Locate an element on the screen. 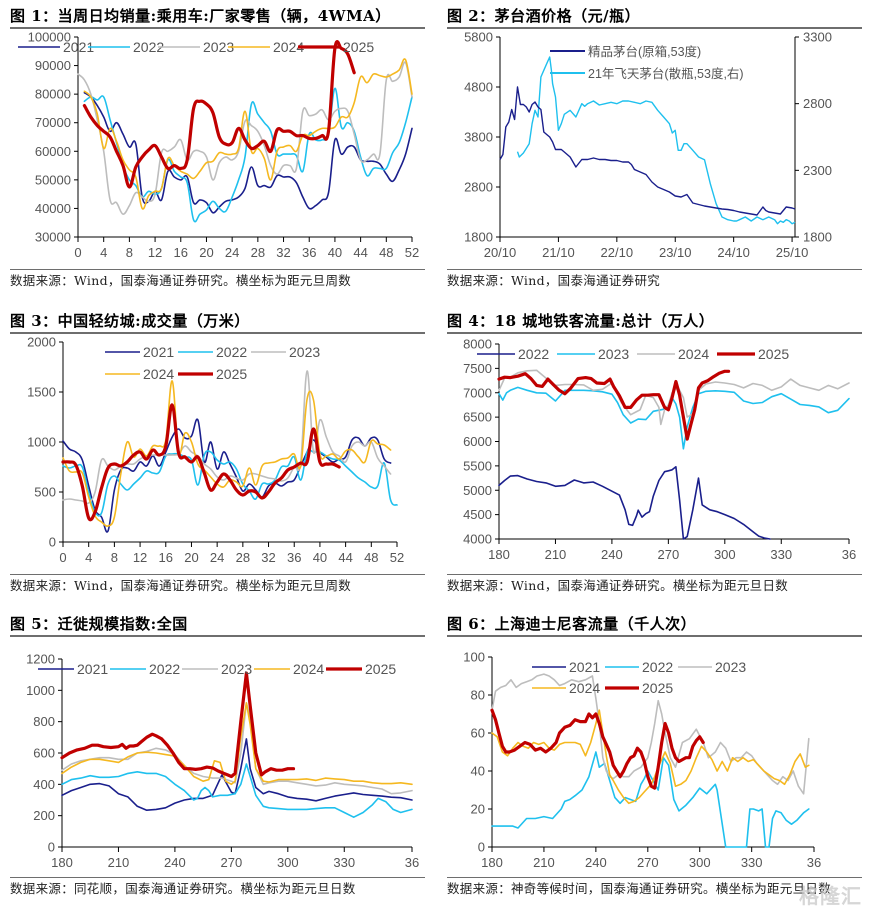  y-tick-label: 30000 is located at coordinates (53, 237).